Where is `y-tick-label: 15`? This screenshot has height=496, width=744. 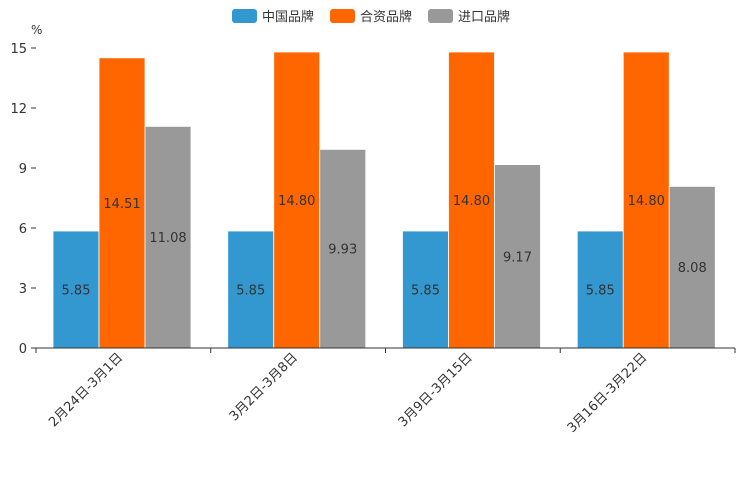
y-tick-label: 15 is located at coordinates (18, 49).